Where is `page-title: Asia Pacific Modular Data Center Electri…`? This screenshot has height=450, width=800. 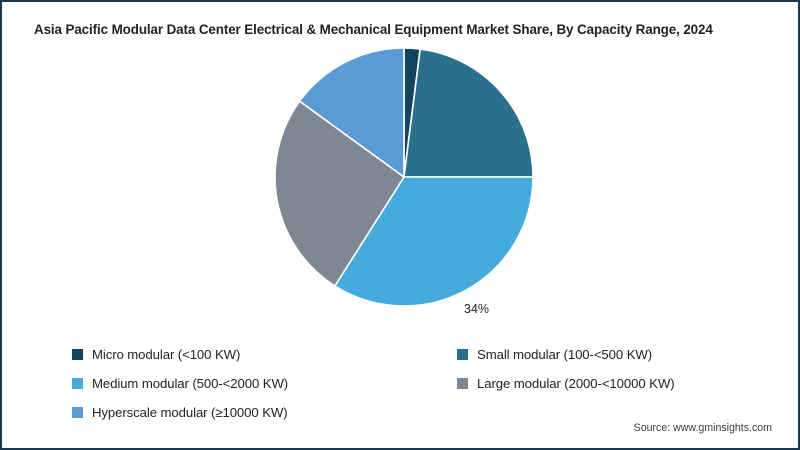 page-title: Asia Pacific Modular Data Center Electri… is located at coordinates (373, 29).